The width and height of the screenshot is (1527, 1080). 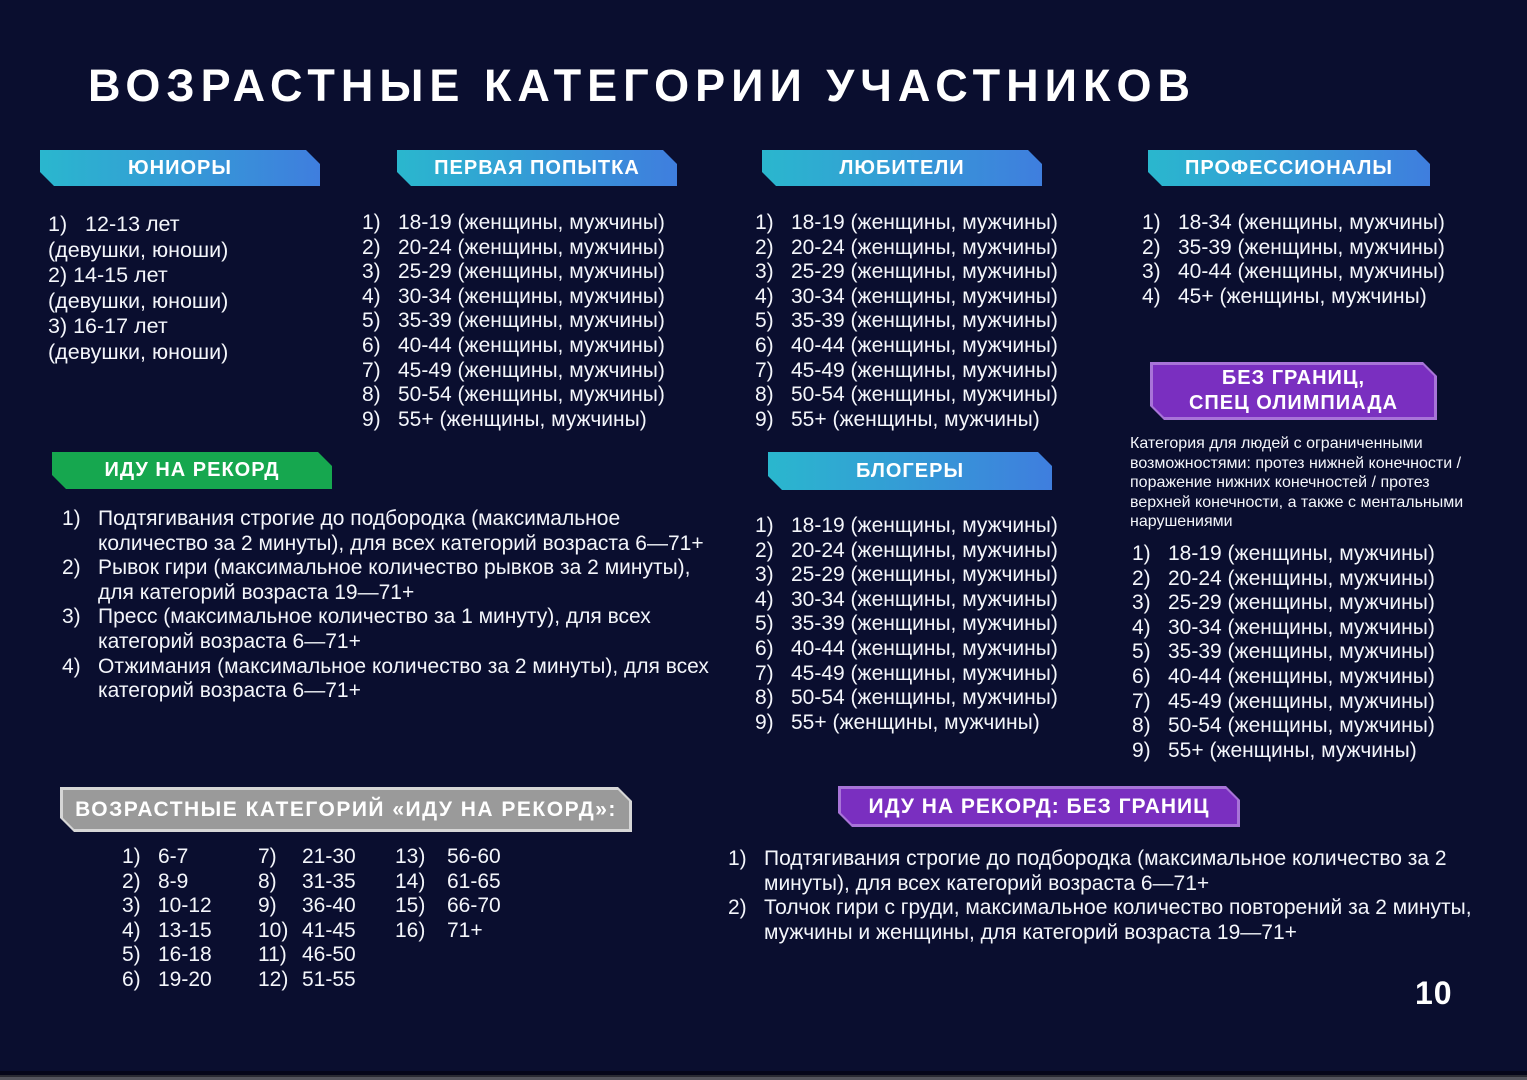 I want to click on age-item: 15) 66-70, so click(x=465, y=906).